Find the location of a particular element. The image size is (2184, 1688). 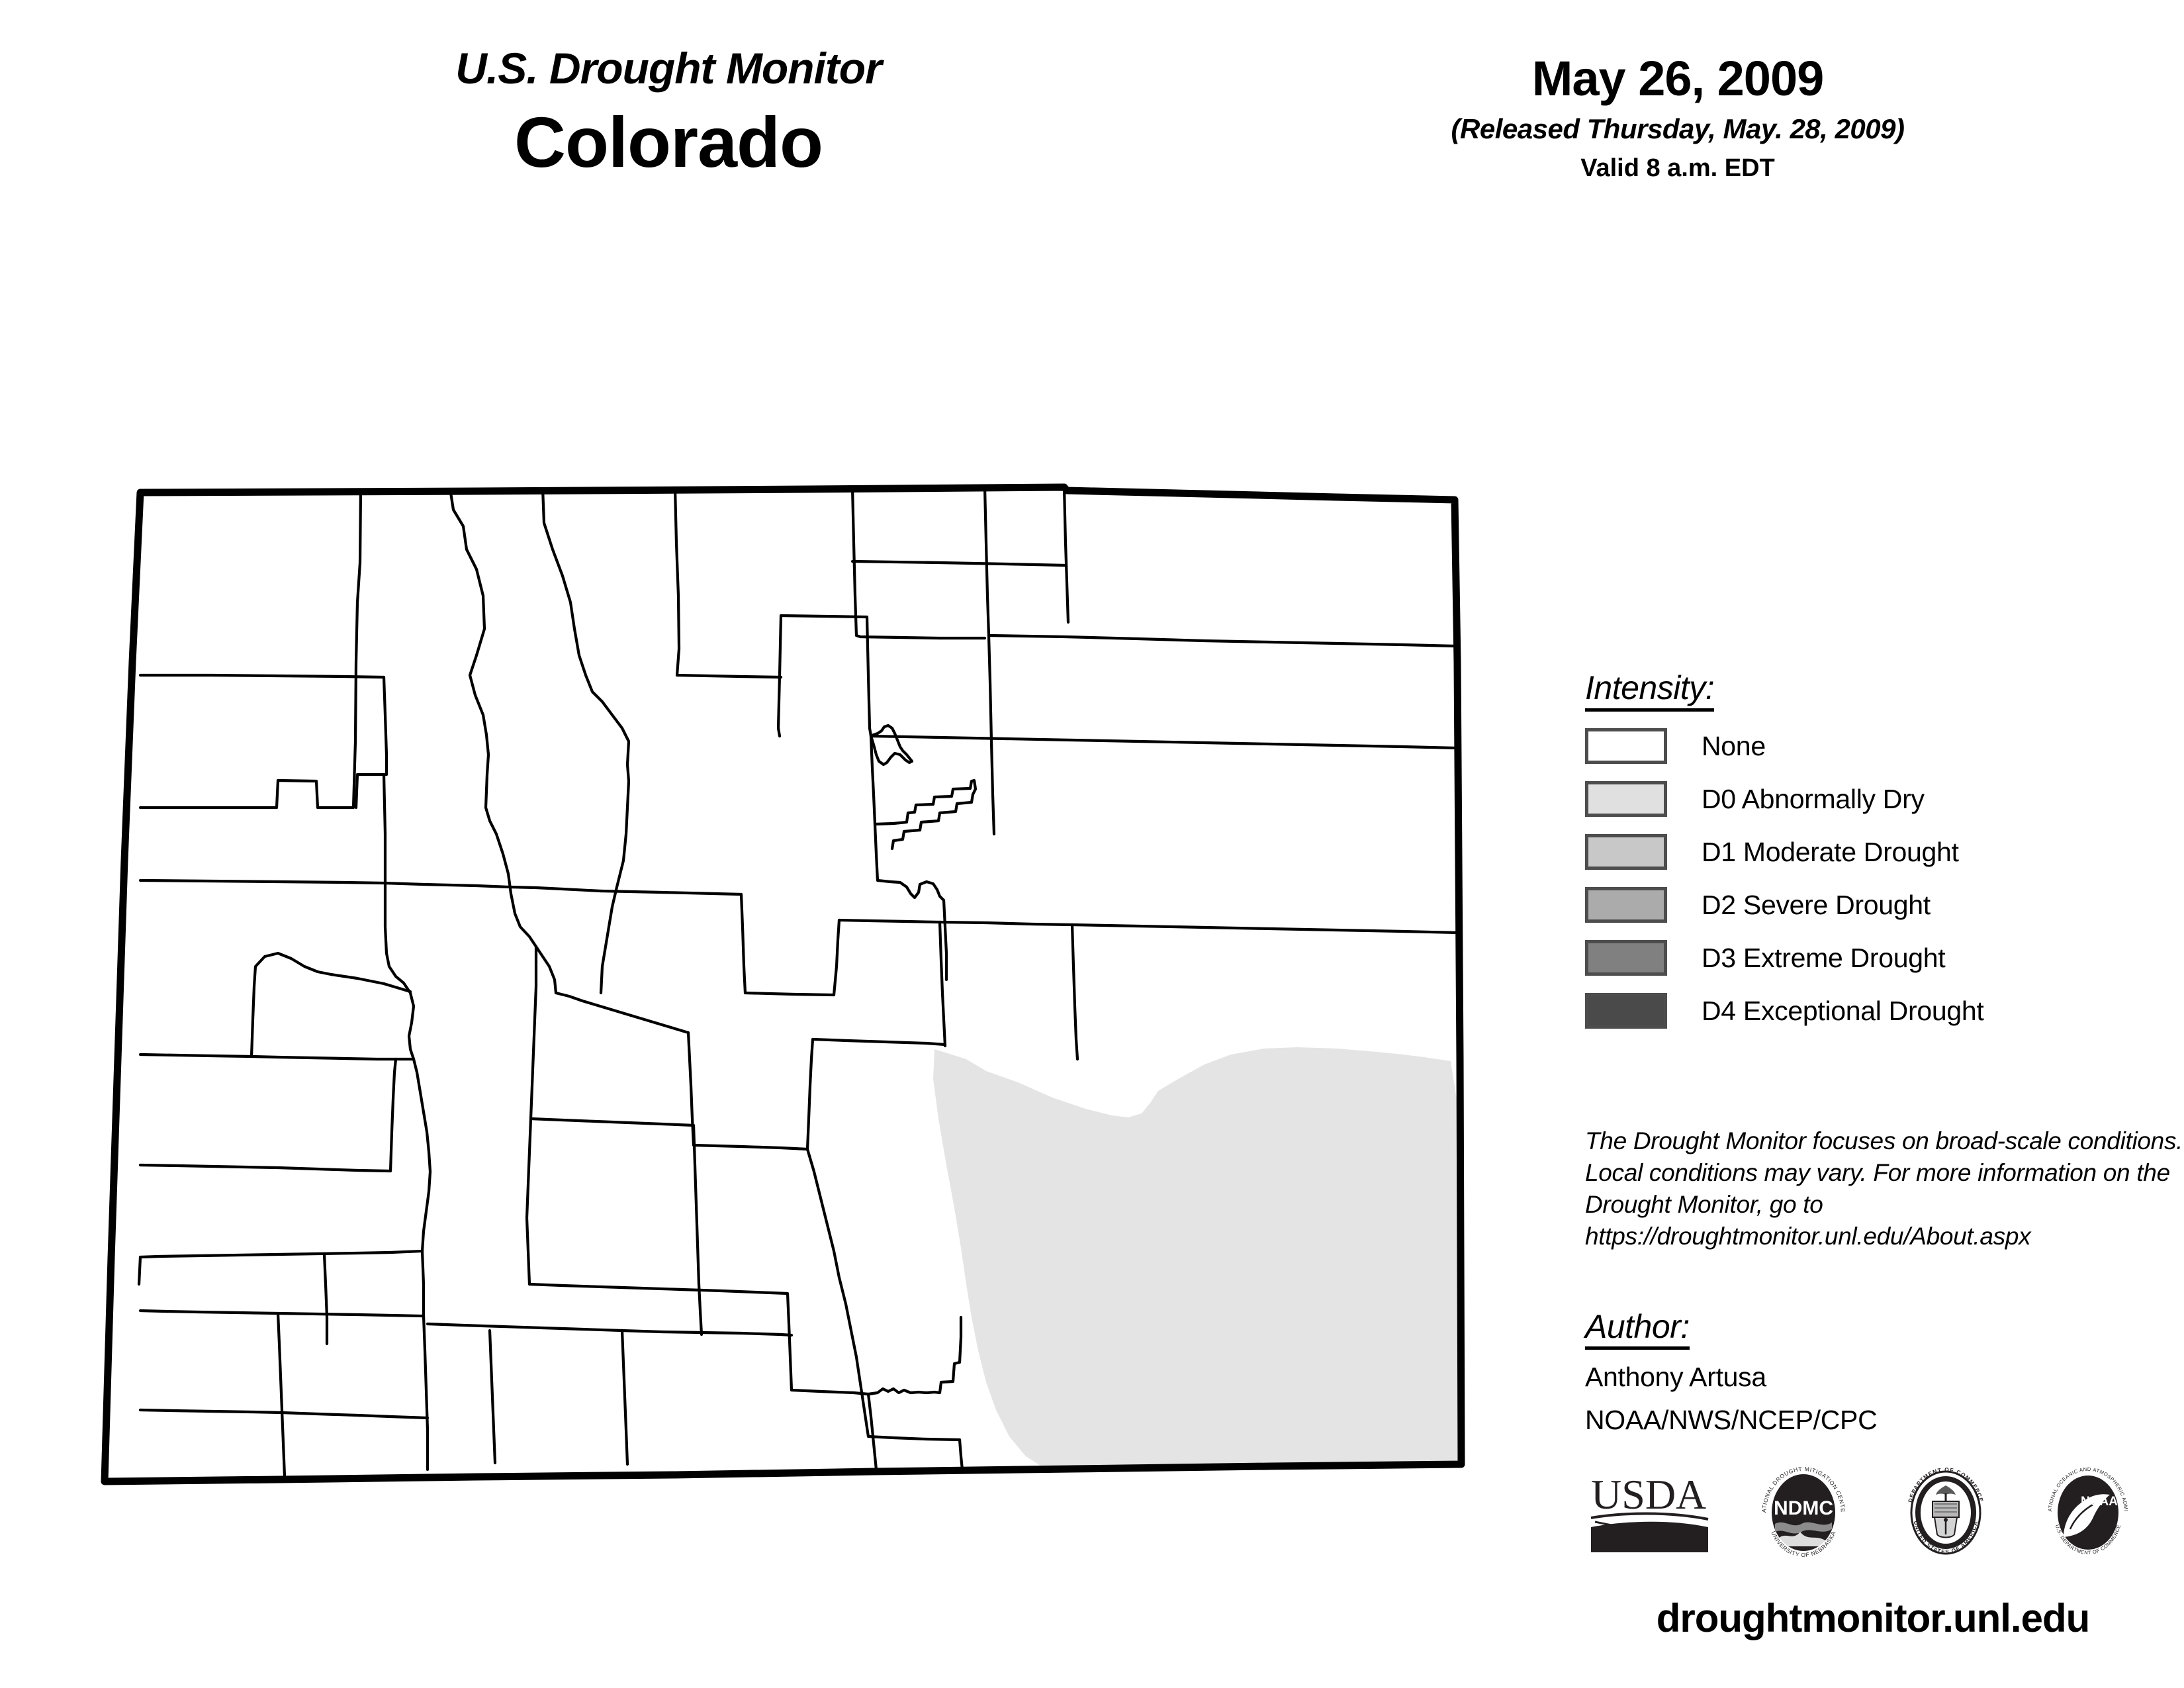

legend-item-d3: D3 Extreme Drought is located at coordinates (1876, 957).